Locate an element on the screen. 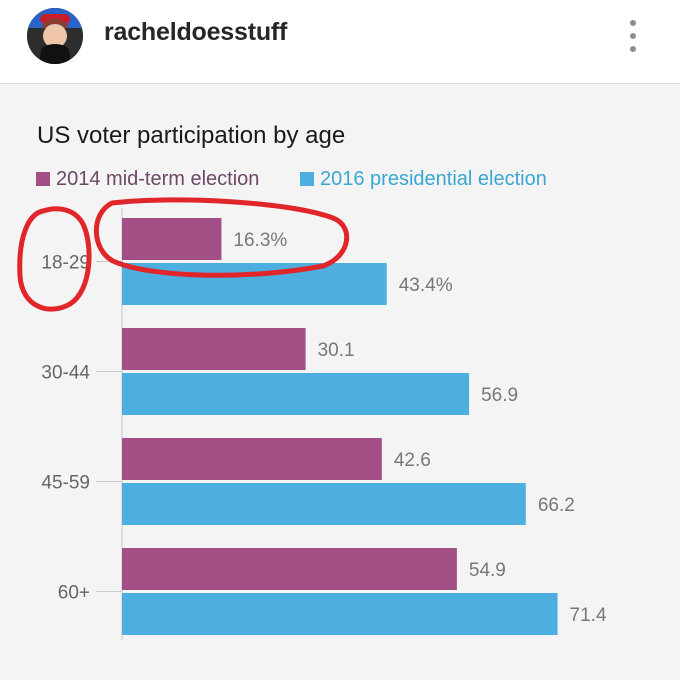  bar-2016-60+ is located at coordinates (340, 614).